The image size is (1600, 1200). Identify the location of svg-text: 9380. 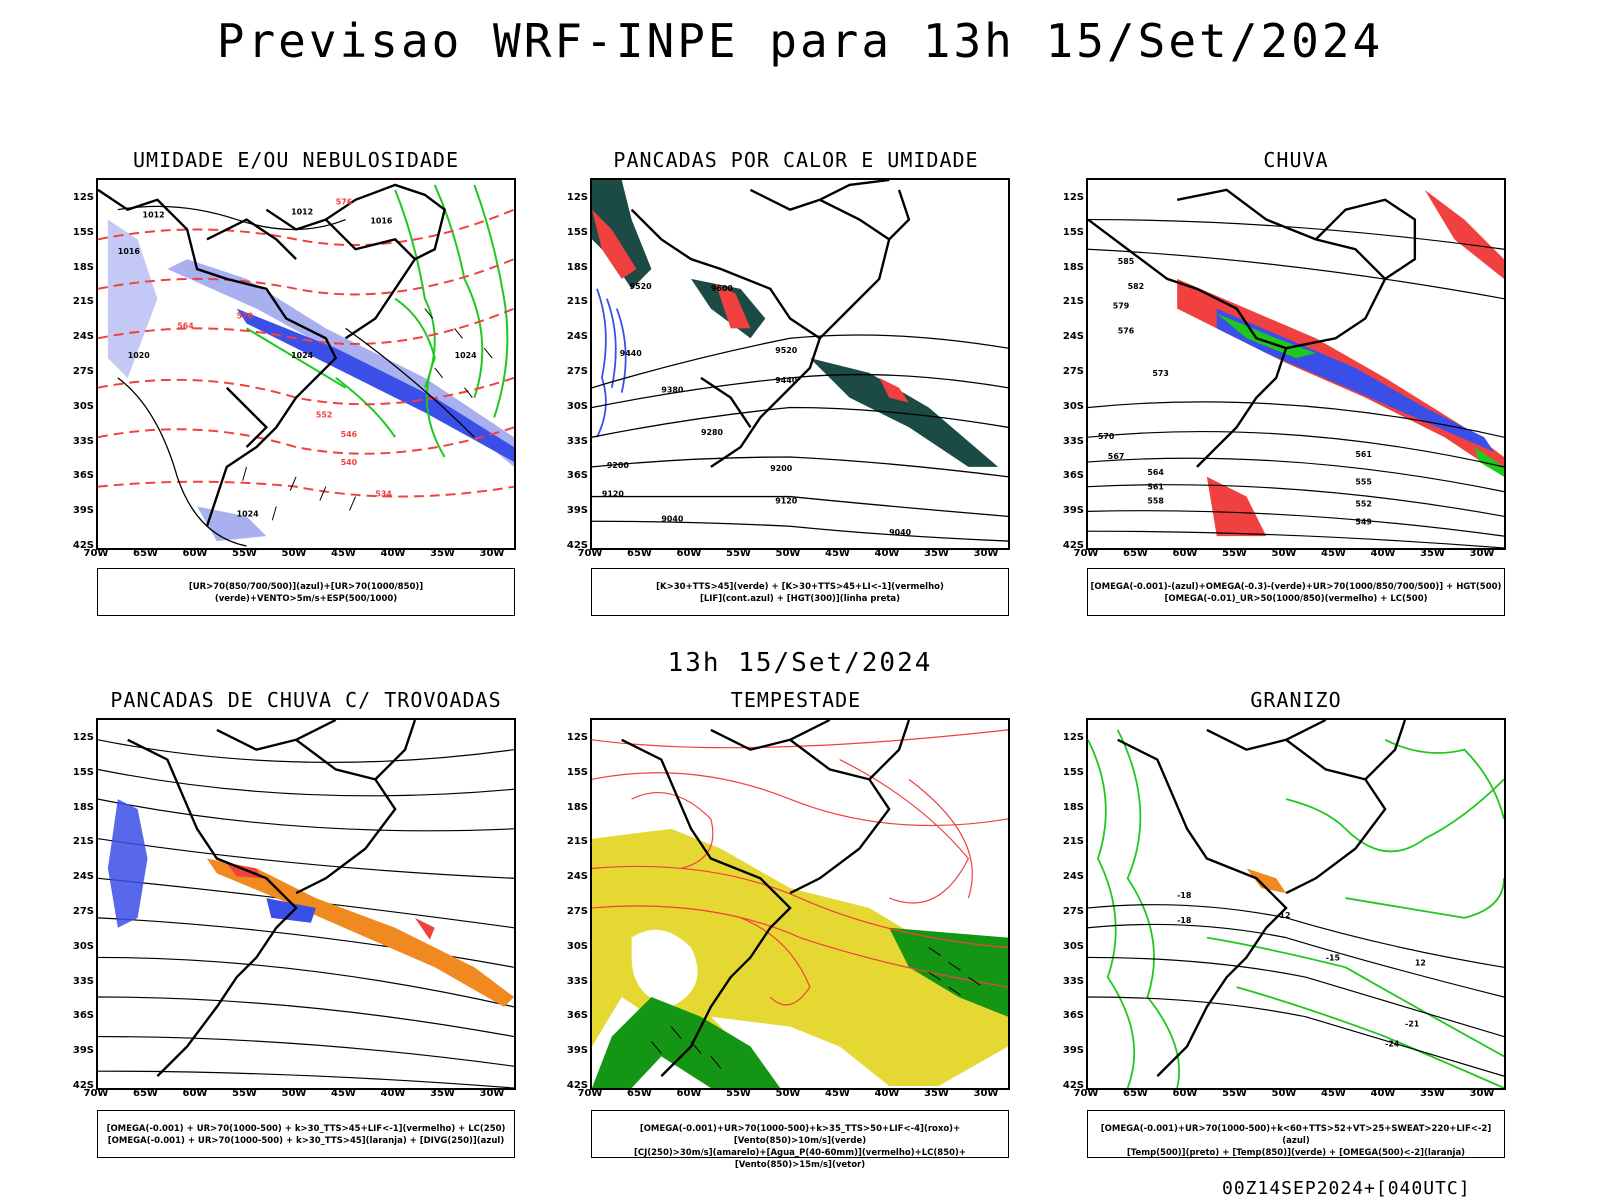
(672, 390).